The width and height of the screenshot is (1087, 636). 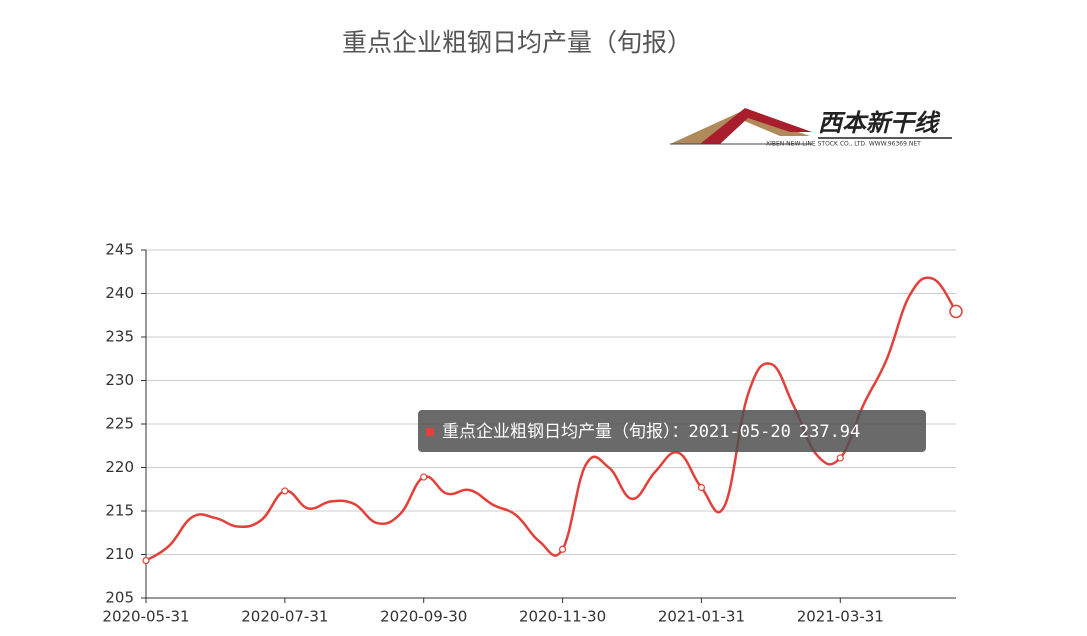 What do you see at coordinates (557, 432) in the screenshot?
I see `tooltip-series: 重点企业粗钢日均产量（旬报）` at bounding box center [557, 432].